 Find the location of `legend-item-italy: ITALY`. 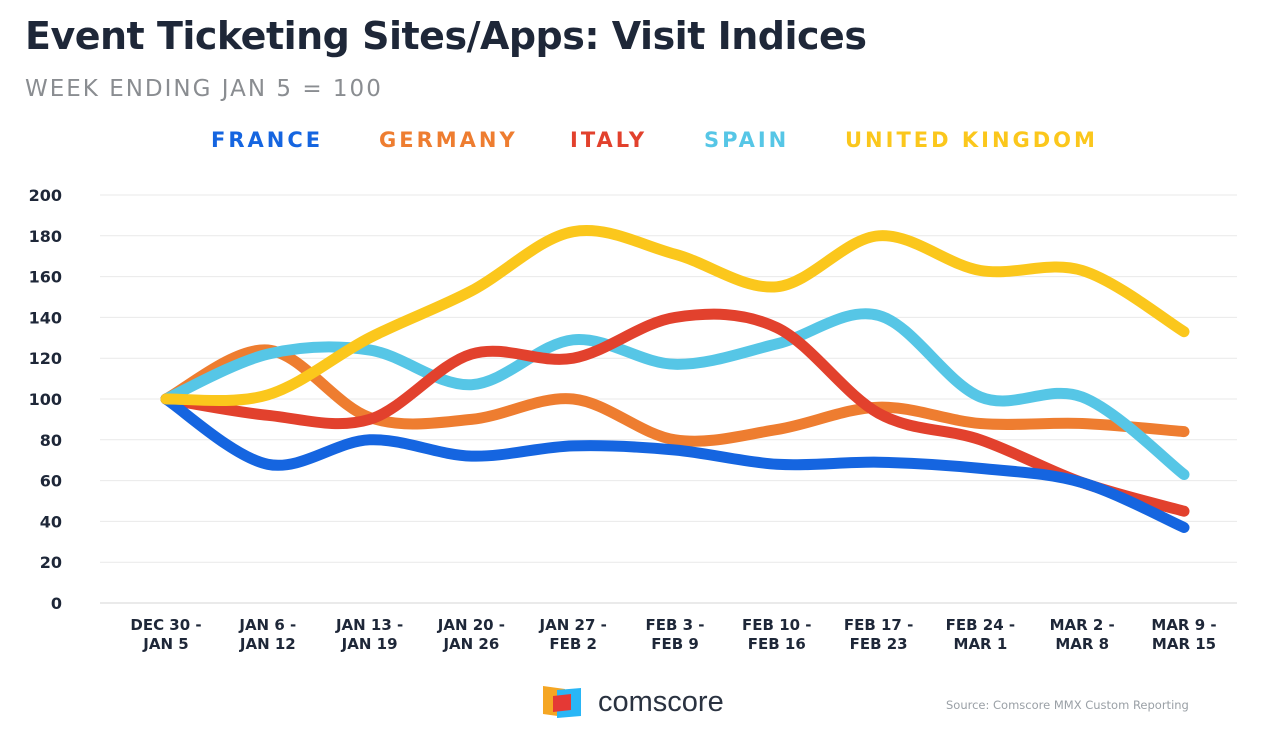

legend-item-italy: ITALY is located at coordinates (609, 140).